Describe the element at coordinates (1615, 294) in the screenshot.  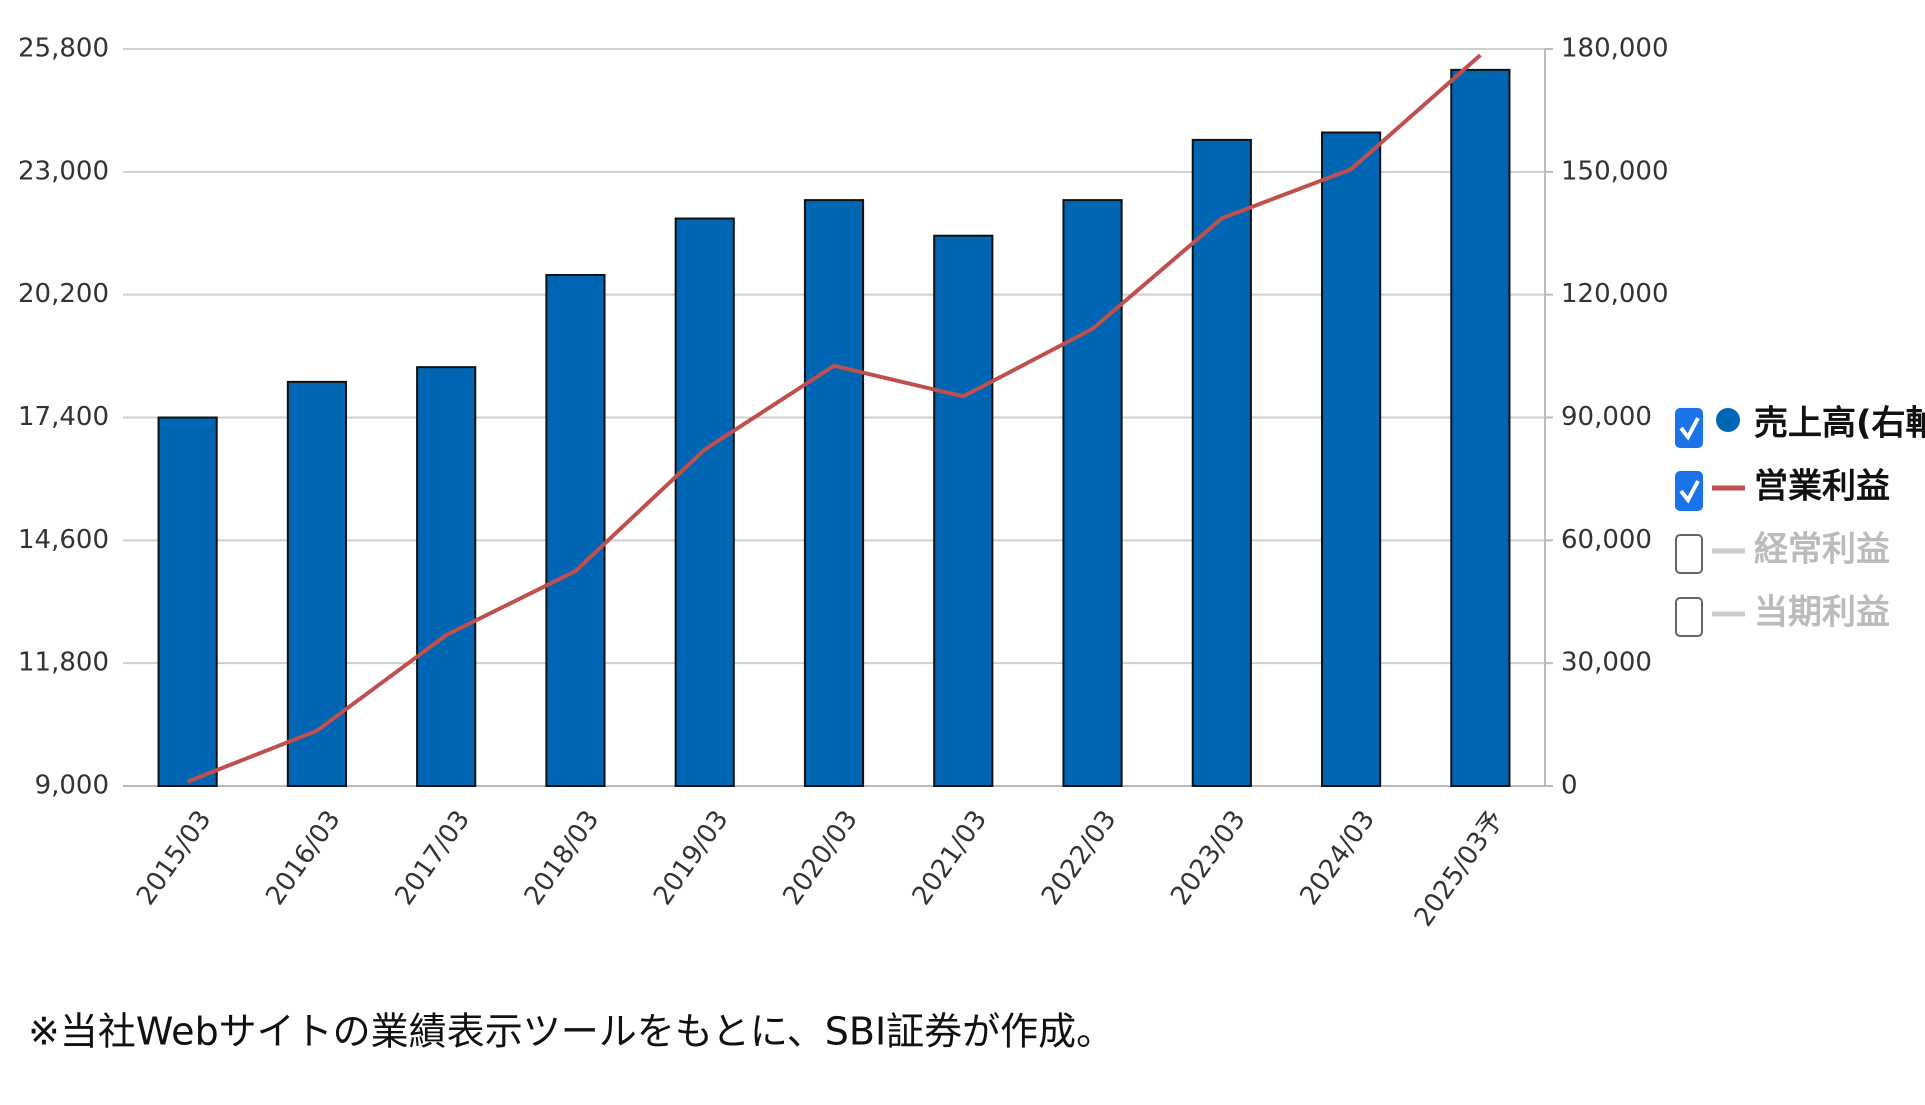
I see `y2-tick-label: 120,000` at that location.